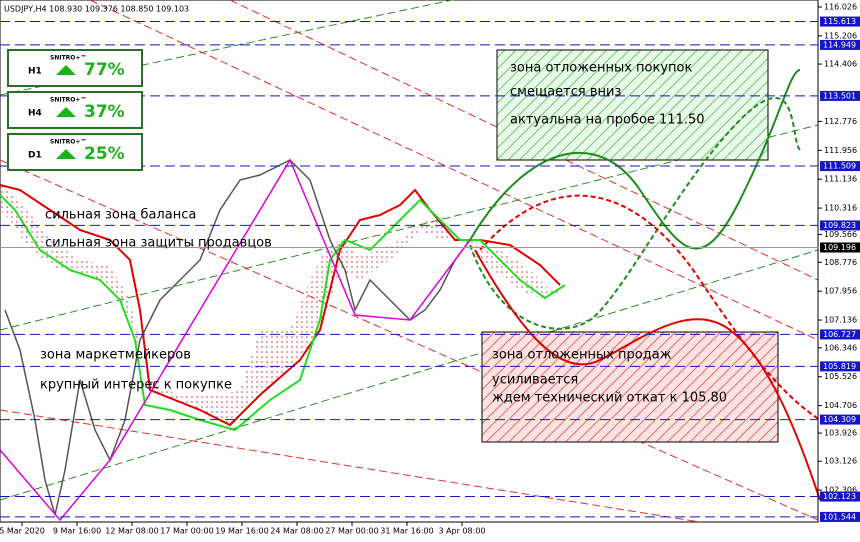 The width and height of the screenshot is (860, 542). I want to click on level-label: 114.949, so click(839, 44).